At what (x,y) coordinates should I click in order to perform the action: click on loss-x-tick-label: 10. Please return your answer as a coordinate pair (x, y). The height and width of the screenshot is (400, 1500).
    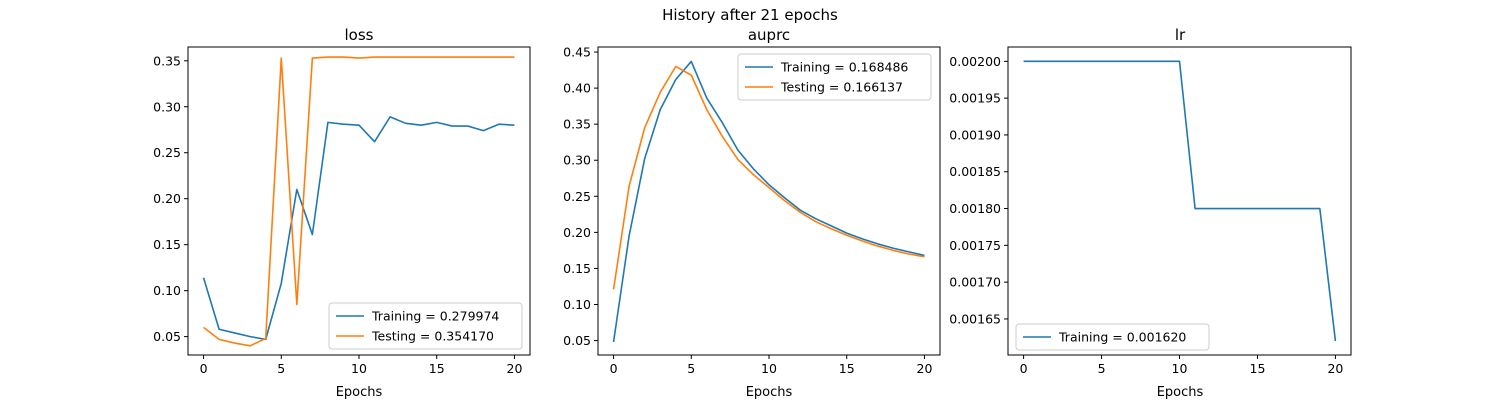
    Looking at the image, I should click on (359, 368).